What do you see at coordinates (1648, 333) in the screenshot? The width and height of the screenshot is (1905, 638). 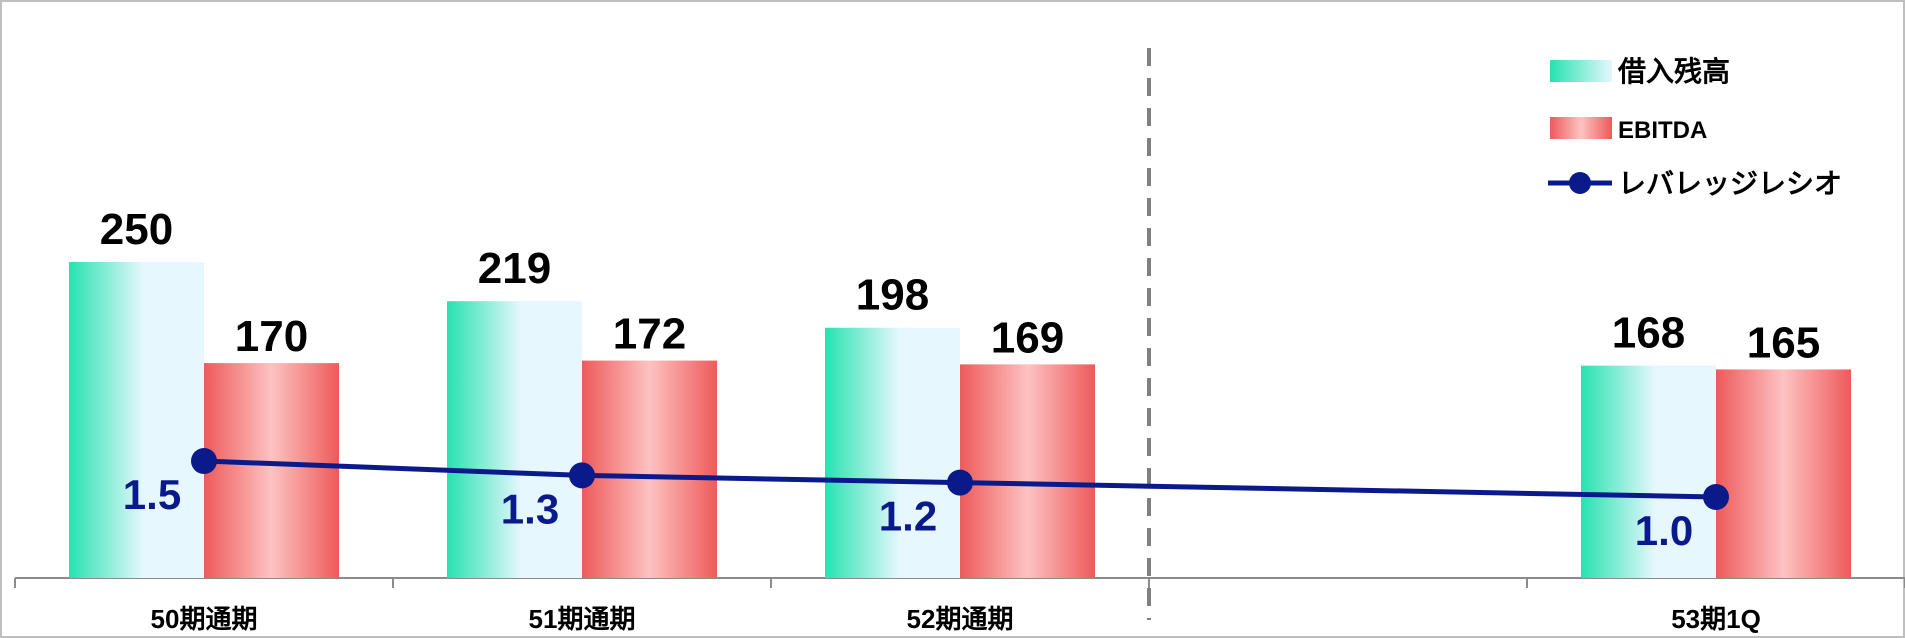 I see `label-debt-value: 168` at bounding box center [1648, 333].